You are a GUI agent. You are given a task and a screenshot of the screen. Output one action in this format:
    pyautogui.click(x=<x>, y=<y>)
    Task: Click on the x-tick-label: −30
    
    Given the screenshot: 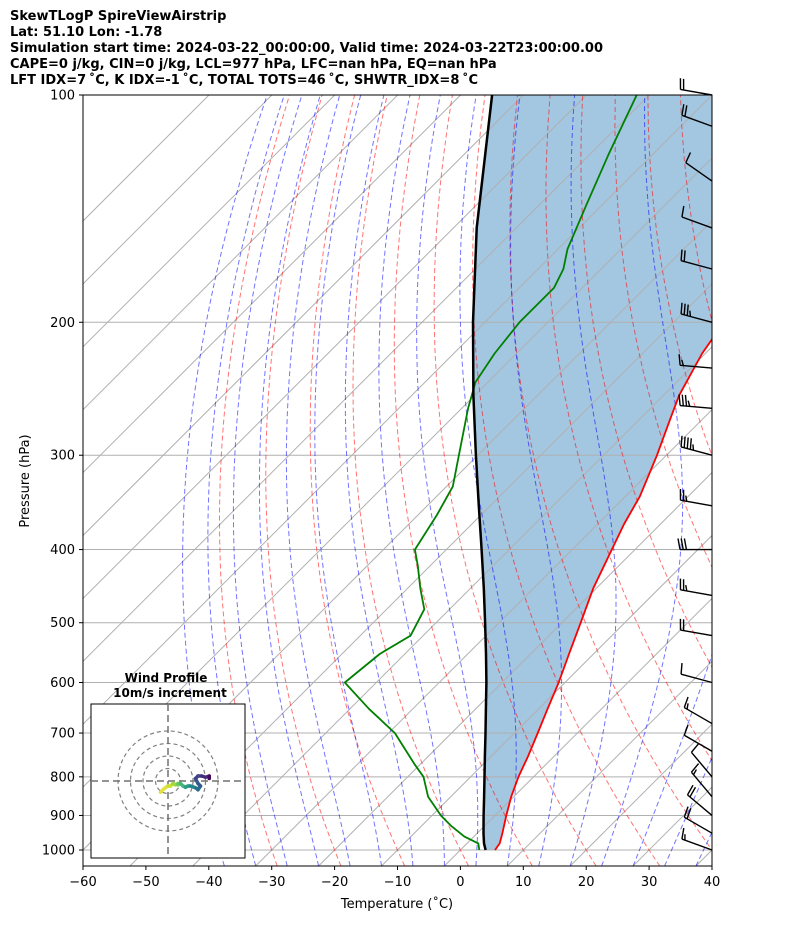 What is the action you would take?
    pyautogui.click(x=271, y=882)
    